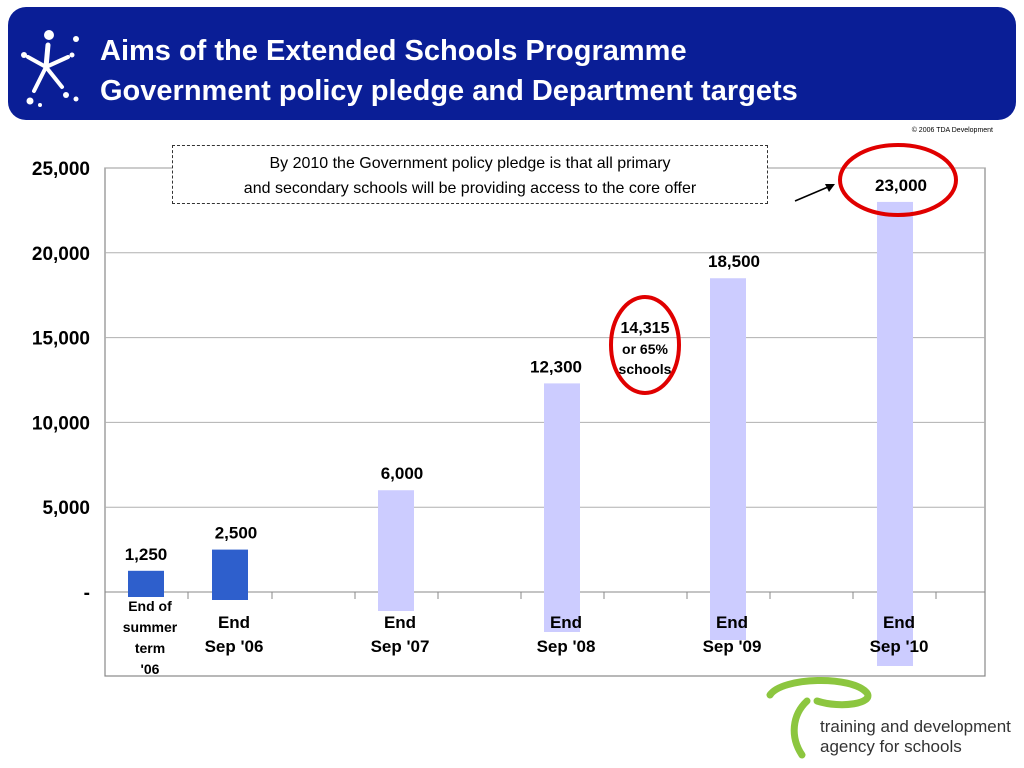  Describe the element at coordinates (234, 634) in the screenshot. I see `x-tick-label: End Sep '06` at that location.